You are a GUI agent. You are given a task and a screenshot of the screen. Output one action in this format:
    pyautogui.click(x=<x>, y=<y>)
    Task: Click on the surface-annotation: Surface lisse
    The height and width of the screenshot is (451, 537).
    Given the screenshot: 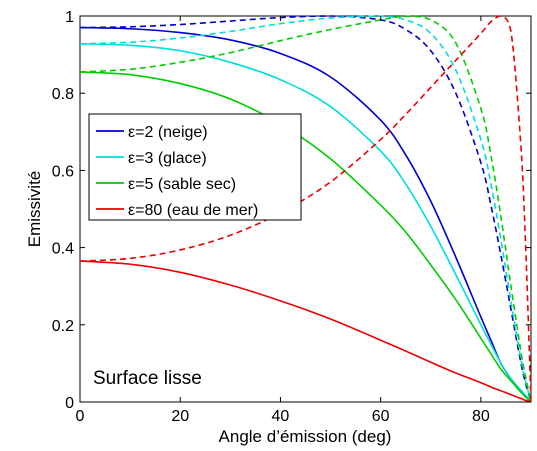 What is the action you would take?
    pyautogui.click(x=147, y=378)
    